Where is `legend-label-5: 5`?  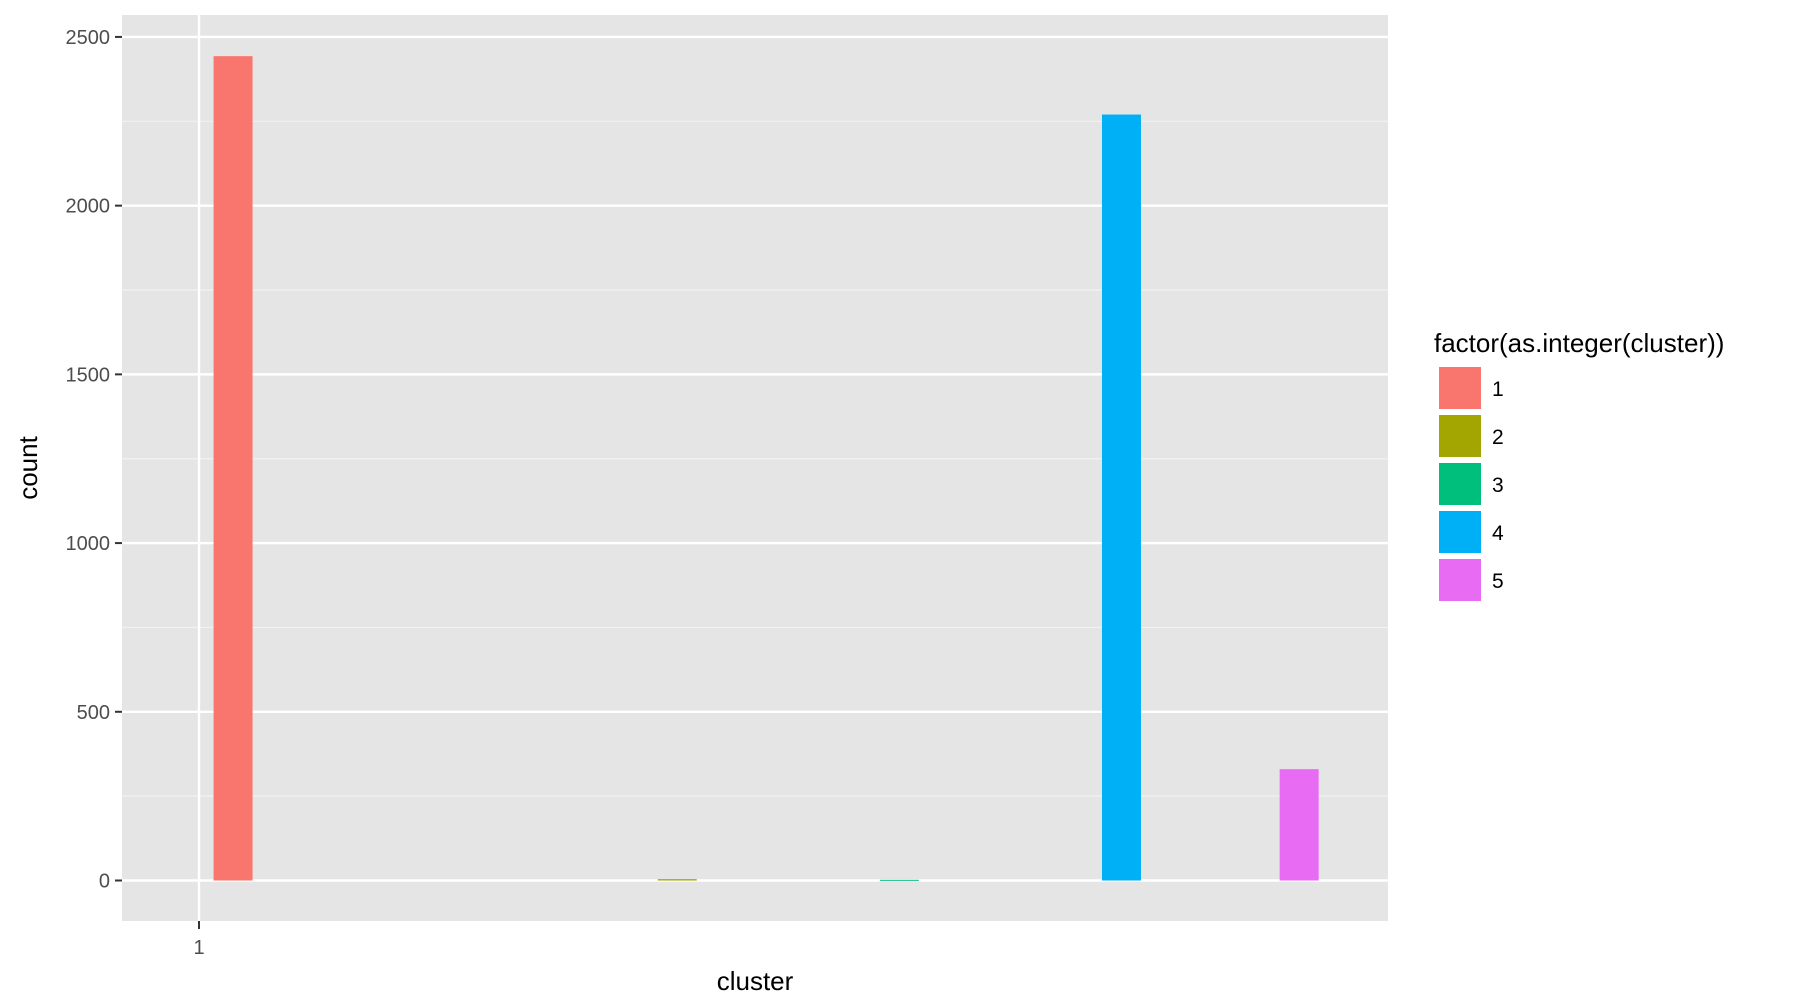 legend-label-5: 5 is located at coordinates (1498, 581).